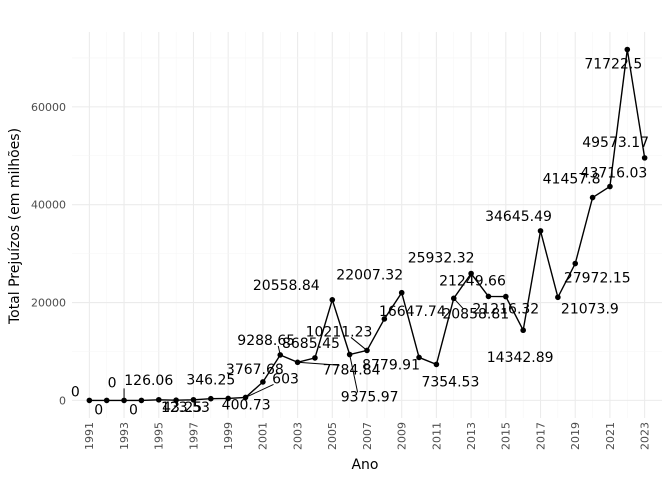 The image size is (672, 480). What do you see at coordinates (148, 381) in the screenshot?
I see `data-label: 126.06` at bounding box center [148, 381].